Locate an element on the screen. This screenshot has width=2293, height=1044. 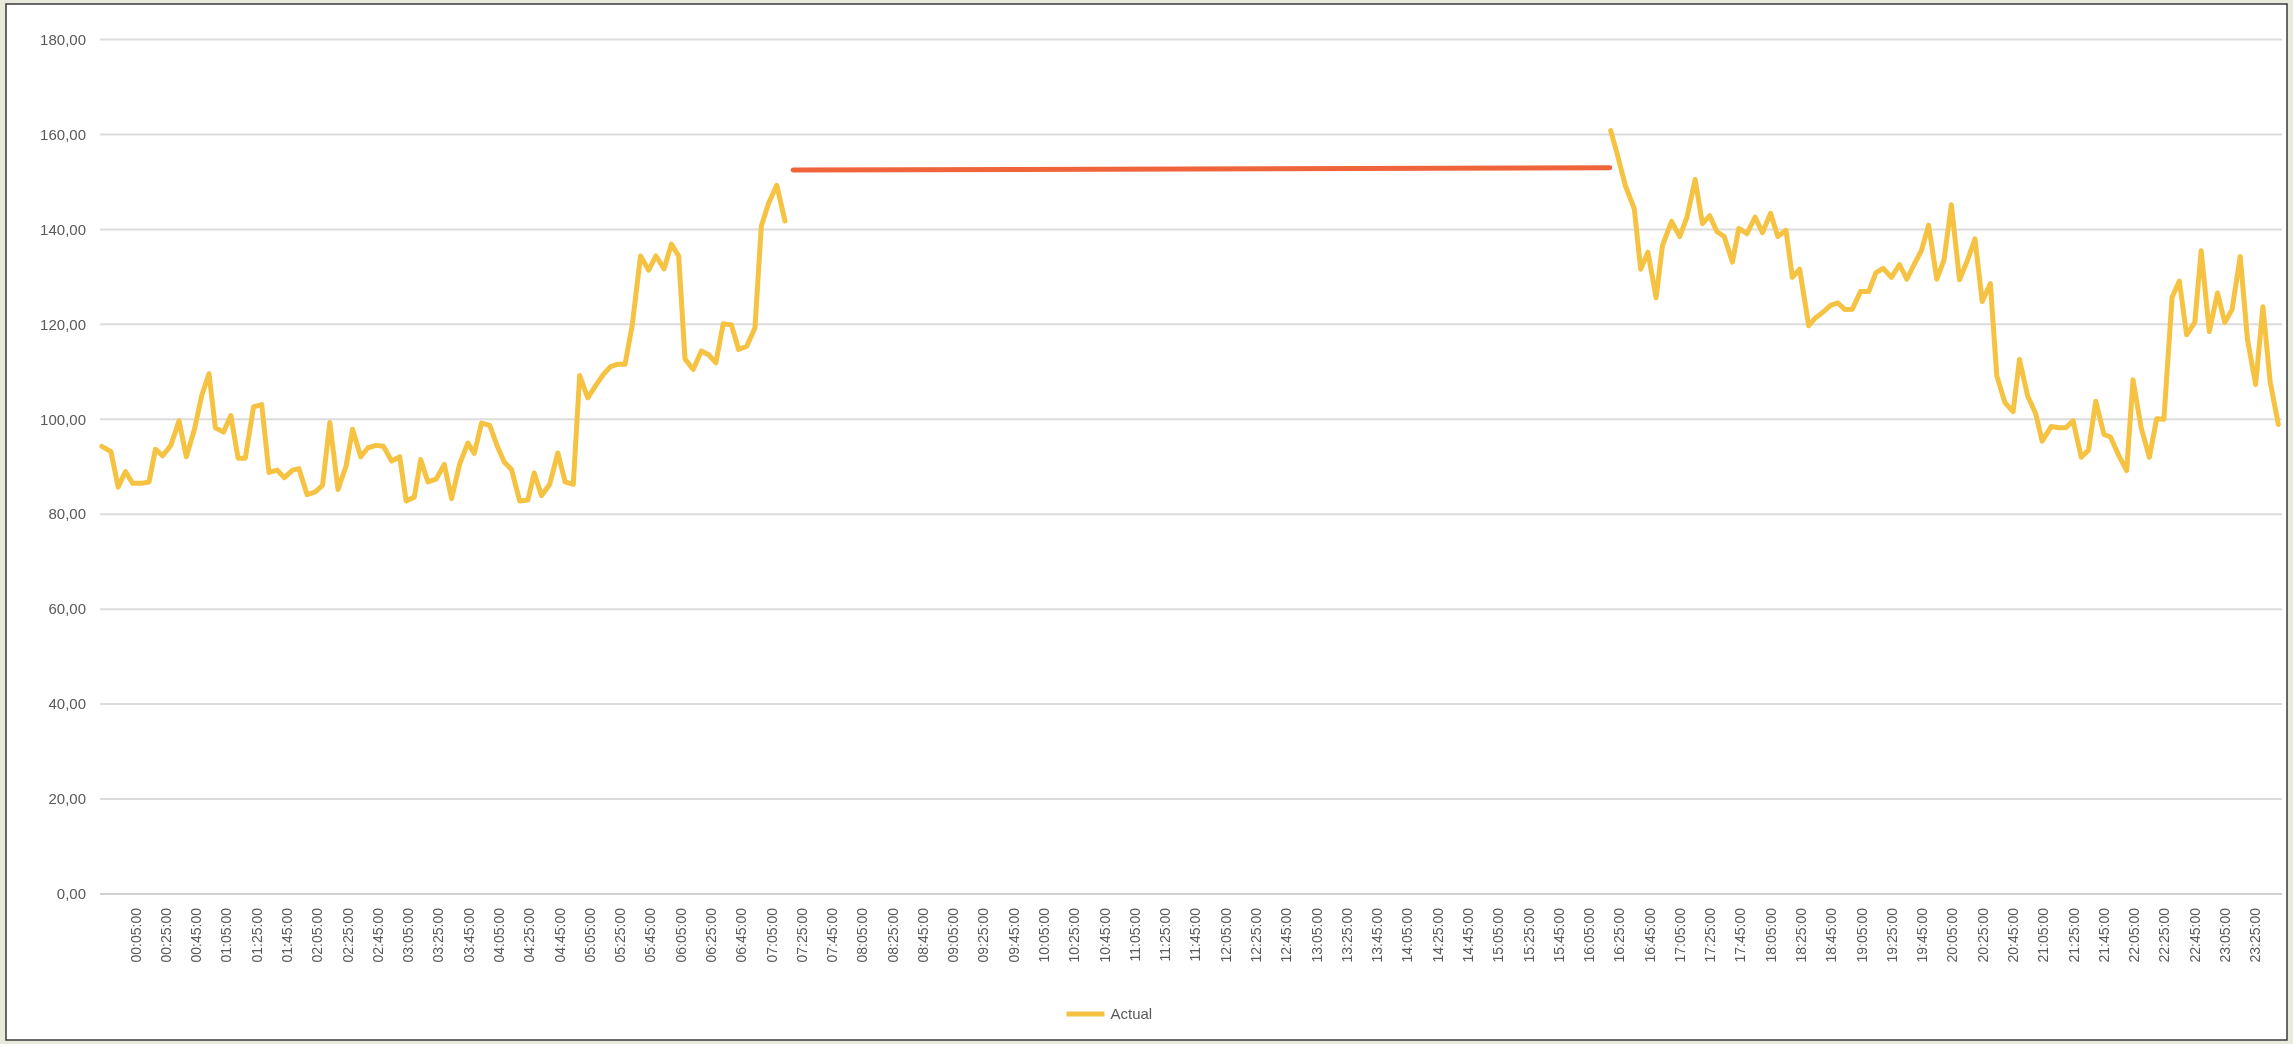
x-tick-label: 10:05:00 is located at coordinates (1044, 935).